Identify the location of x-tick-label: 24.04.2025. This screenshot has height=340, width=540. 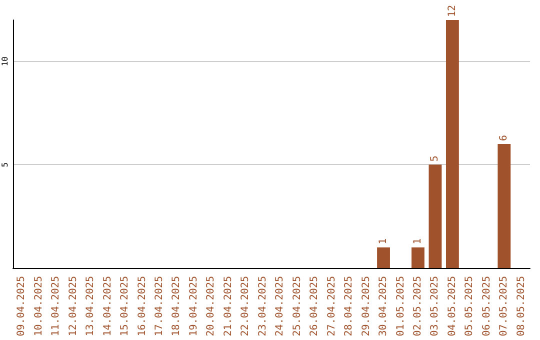
(280, 306).